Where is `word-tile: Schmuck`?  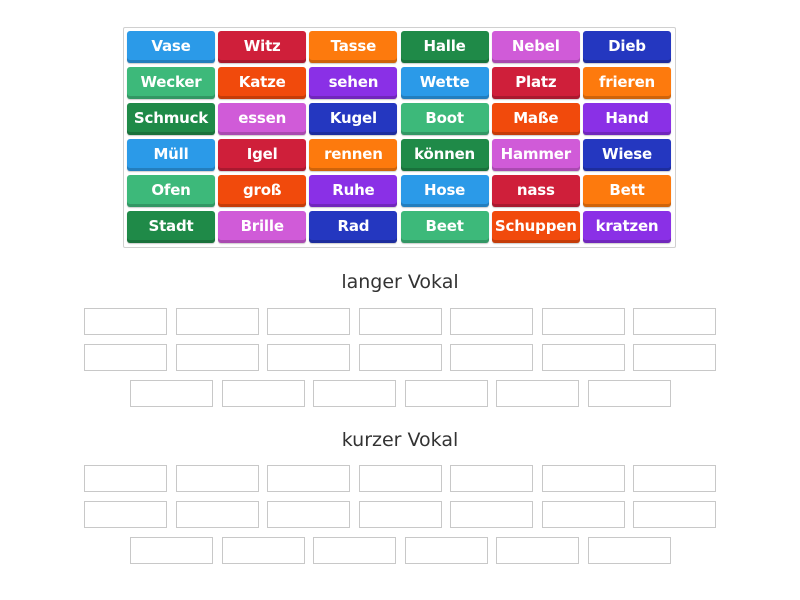 word-tile: Schmuck is located at coordinates (171, 119).